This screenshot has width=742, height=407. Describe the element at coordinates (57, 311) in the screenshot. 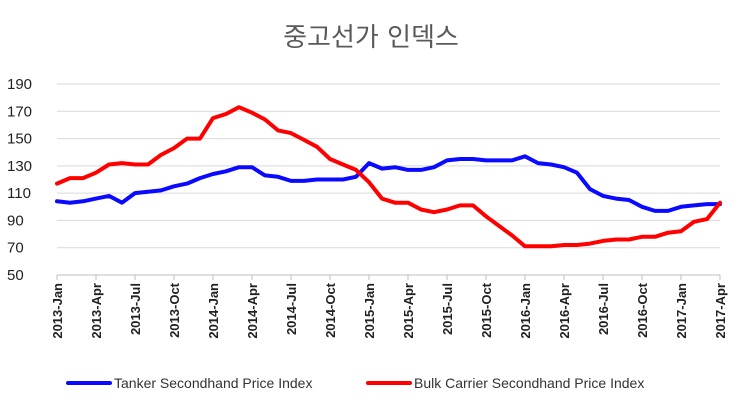

I see `x-tick-label: 2013-Jan` at that location.